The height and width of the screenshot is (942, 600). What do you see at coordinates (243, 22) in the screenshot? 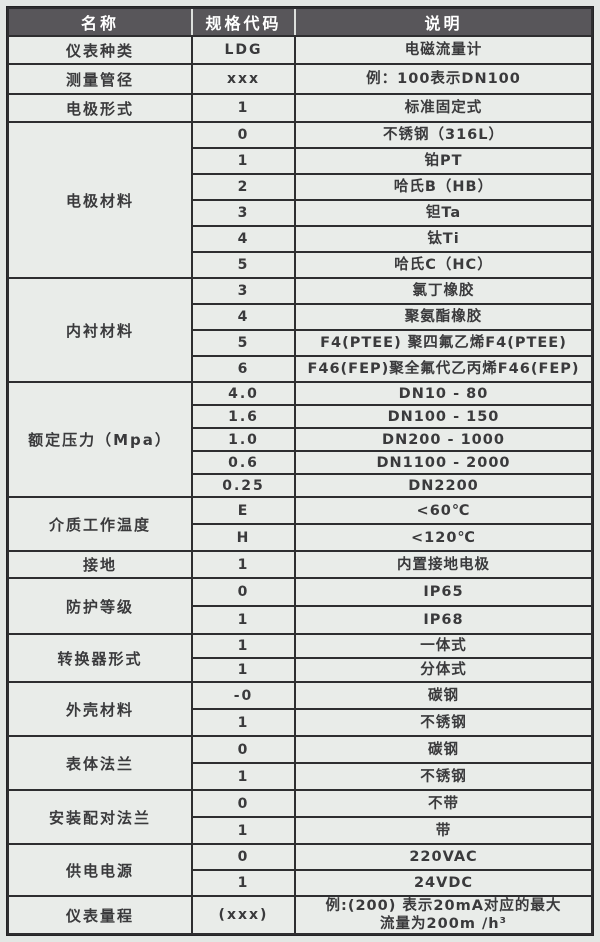
I see `column-header-code: 规格代码` at bounding box center [243, 22].